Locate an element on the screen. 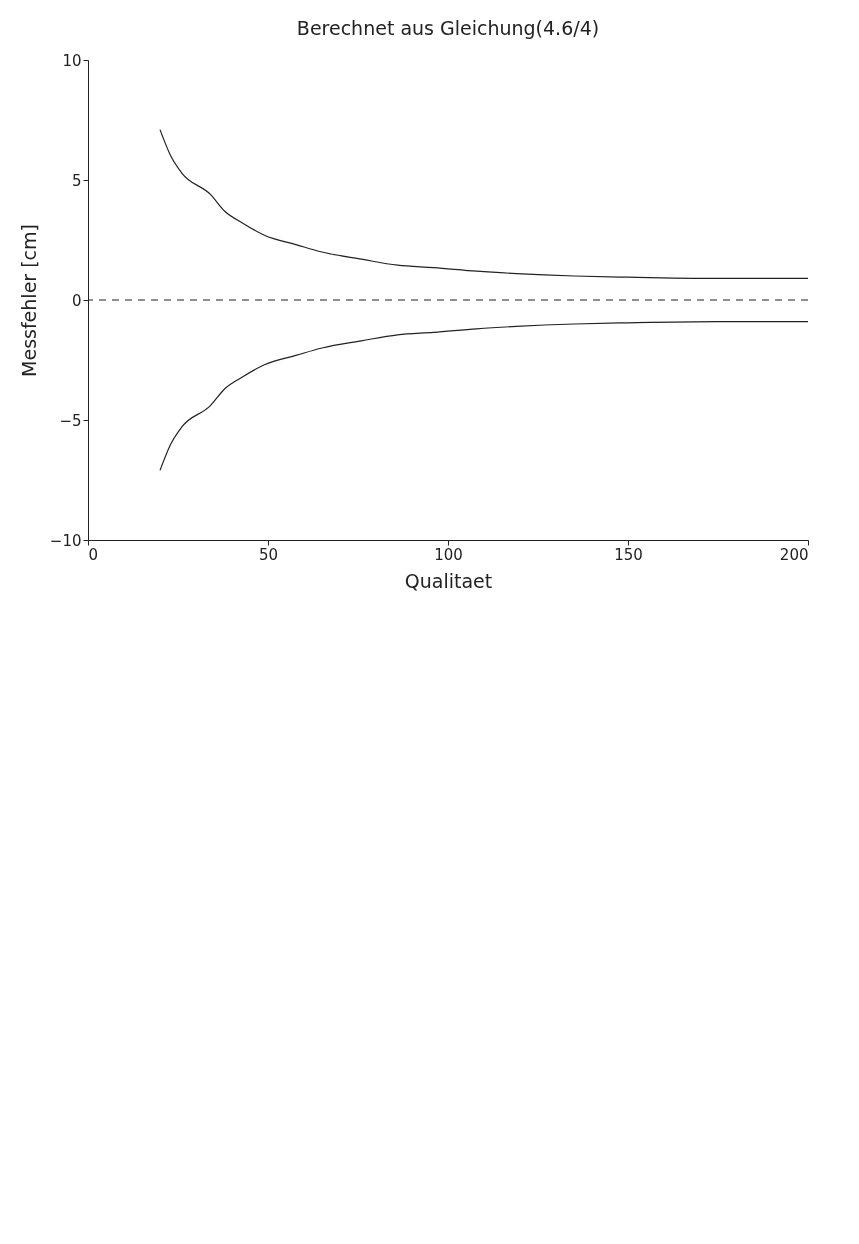  x-tick-label: 50 is located at coordinates (268, 554).